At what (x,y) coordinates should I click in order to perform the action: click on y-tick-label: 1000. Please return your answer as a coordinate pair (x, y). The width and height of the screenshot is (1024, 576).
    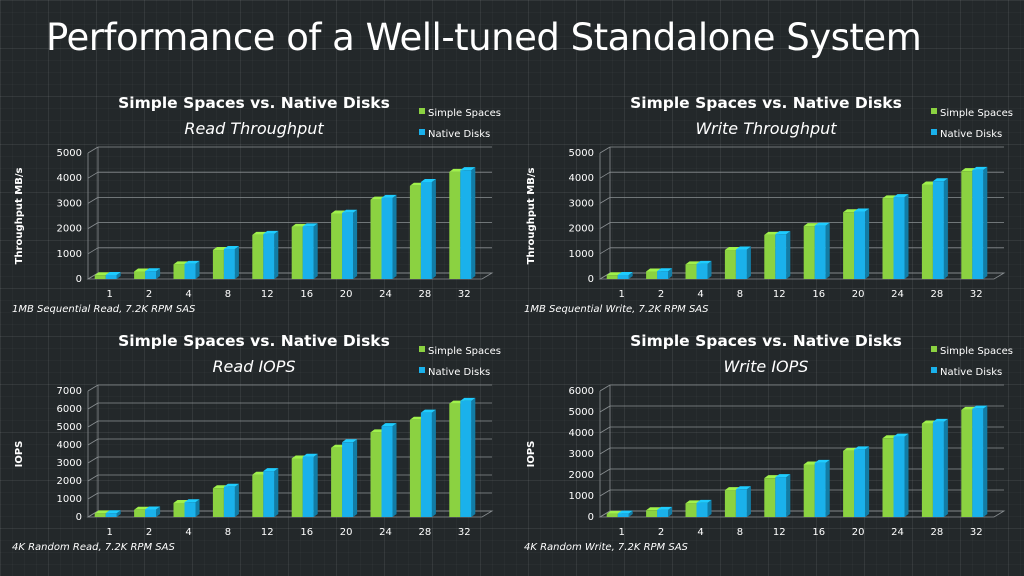
    Looking at the image, I should click on (69, 254).